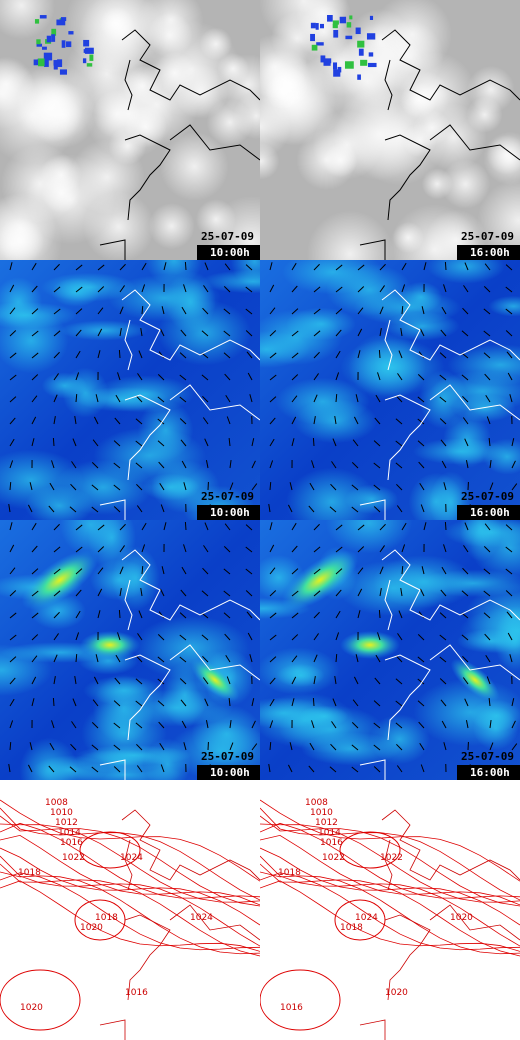  What do you see at coordinates (391, 858) in the screenshot?
I see `isobar-label: 1022` at bounding box center [391, 858].